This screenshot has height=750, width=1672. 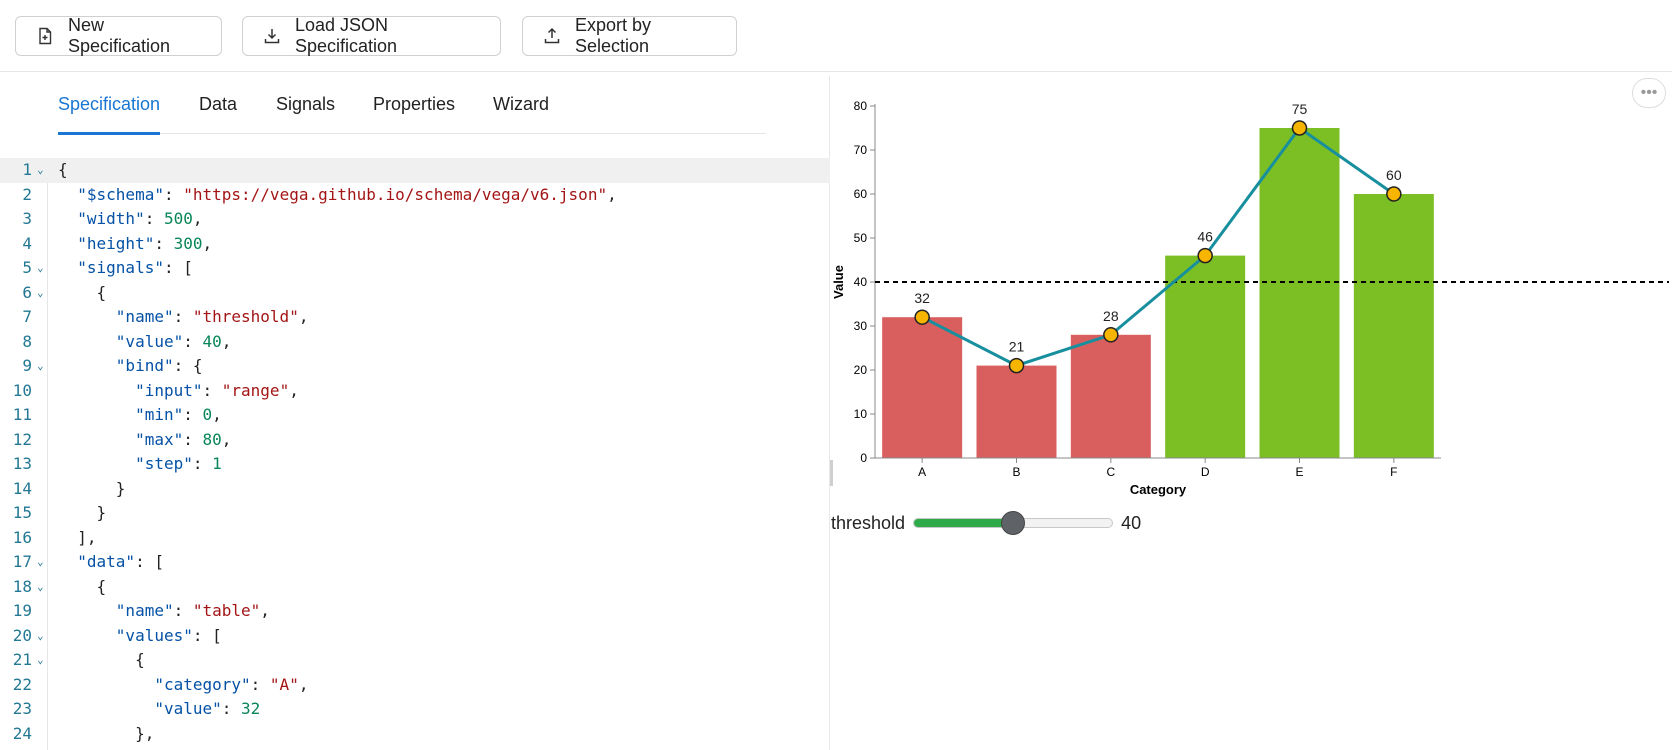 What do you see at coordinates (218, 104) in the screenshot?
I see `tab-data: Data` at bounding box center [218, 104].